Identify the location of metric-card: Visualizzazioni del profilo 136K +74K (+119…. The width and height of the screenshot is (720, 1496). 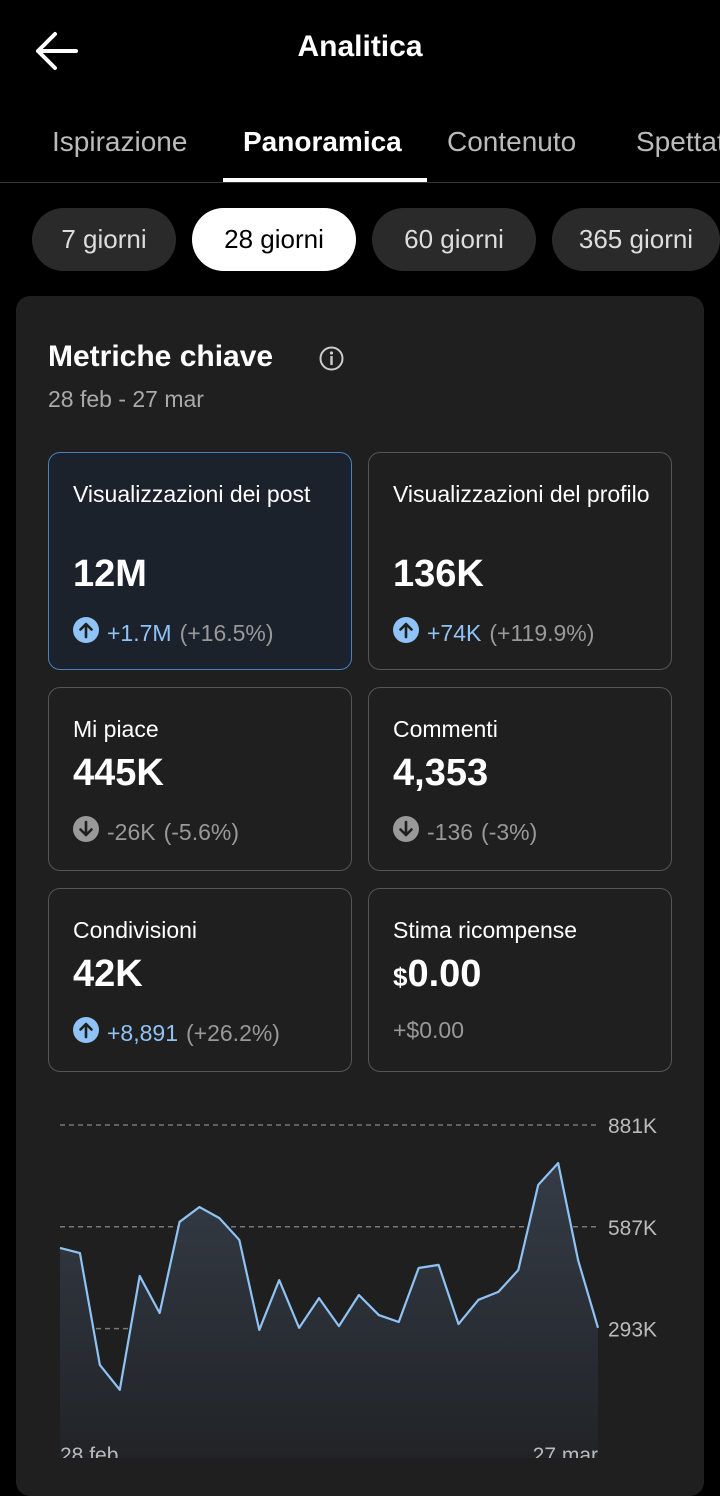
(520, 561).